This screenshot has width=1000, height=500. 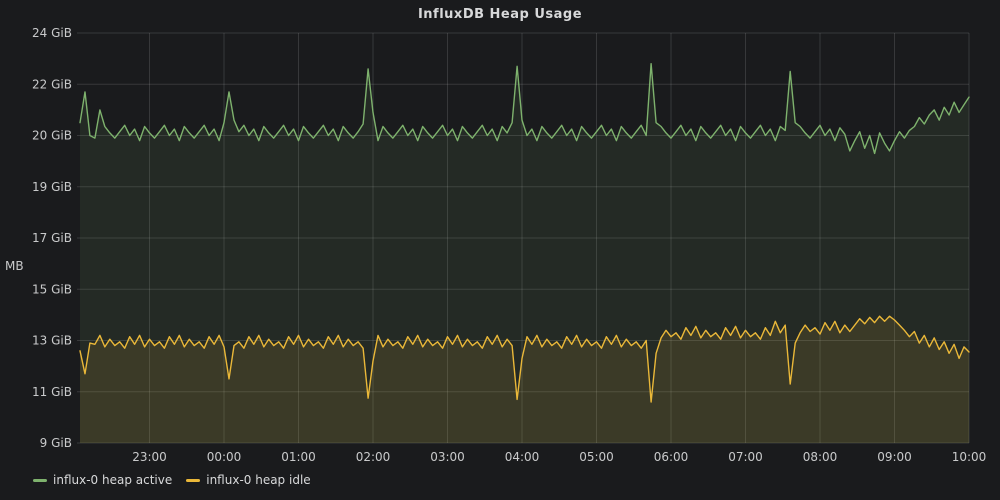 What do you see at coordinates (969, 457) in the screenshot?
I see `x-tick-label: 10:00` at bounding box center [969, 457].